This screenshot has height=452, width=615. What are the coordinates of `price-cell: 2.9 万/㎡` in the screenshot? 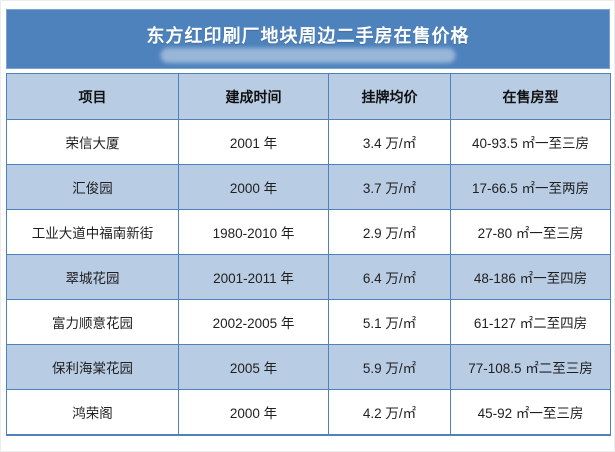 It's located at (389, 232).